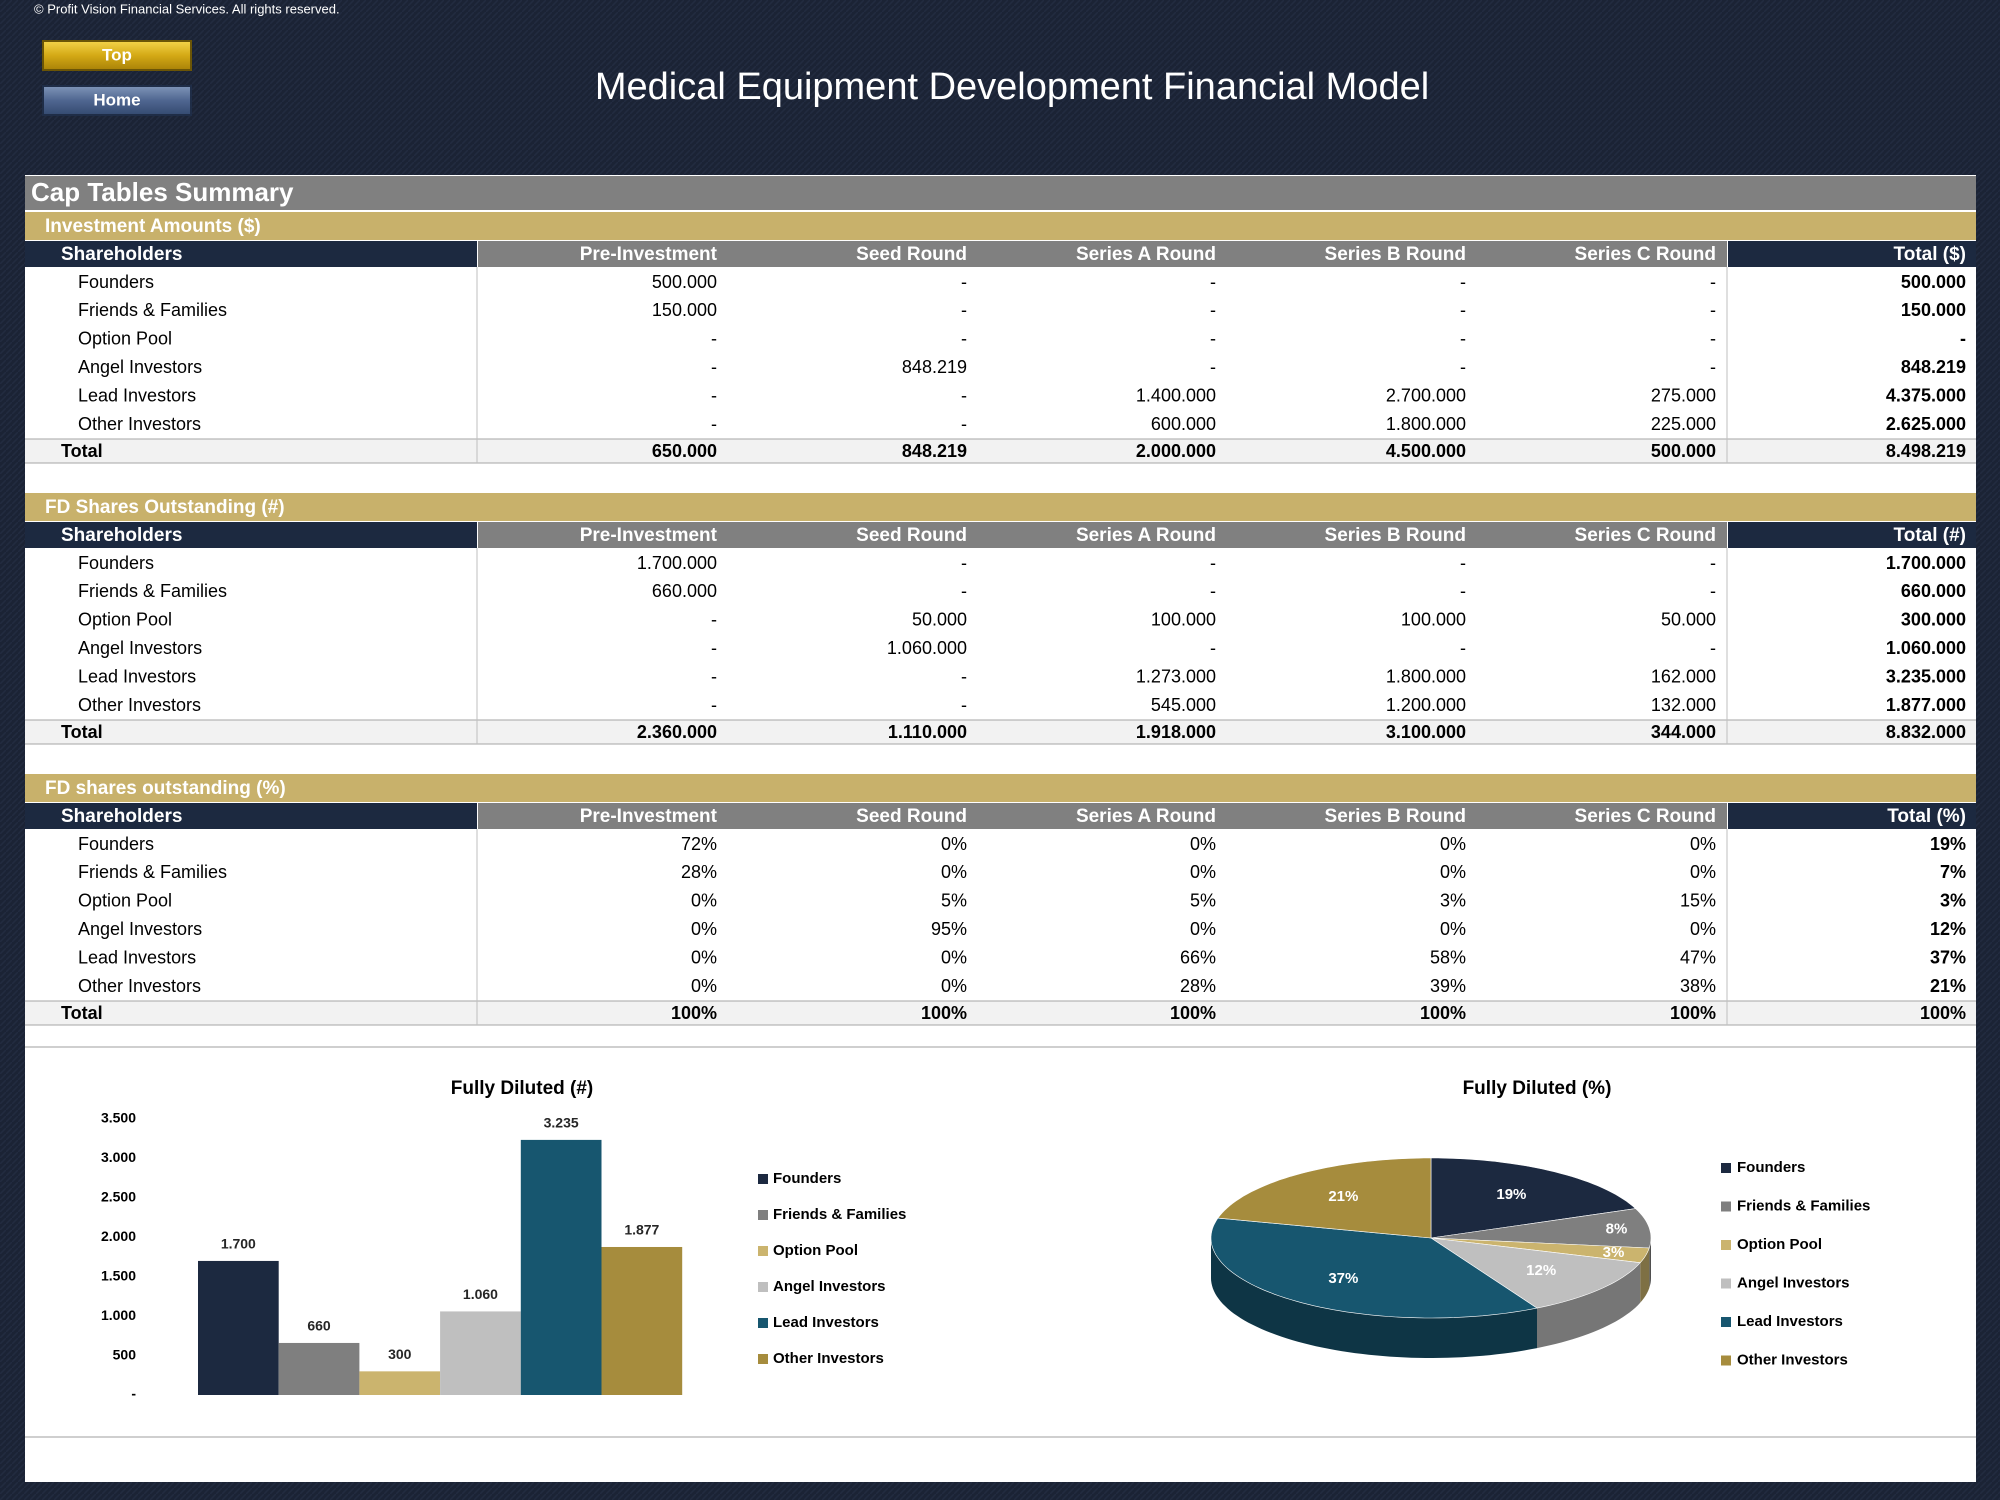  Describe the element at coordinates (684, 591) in the screenshot. I see `cell: 660.000` at that location.